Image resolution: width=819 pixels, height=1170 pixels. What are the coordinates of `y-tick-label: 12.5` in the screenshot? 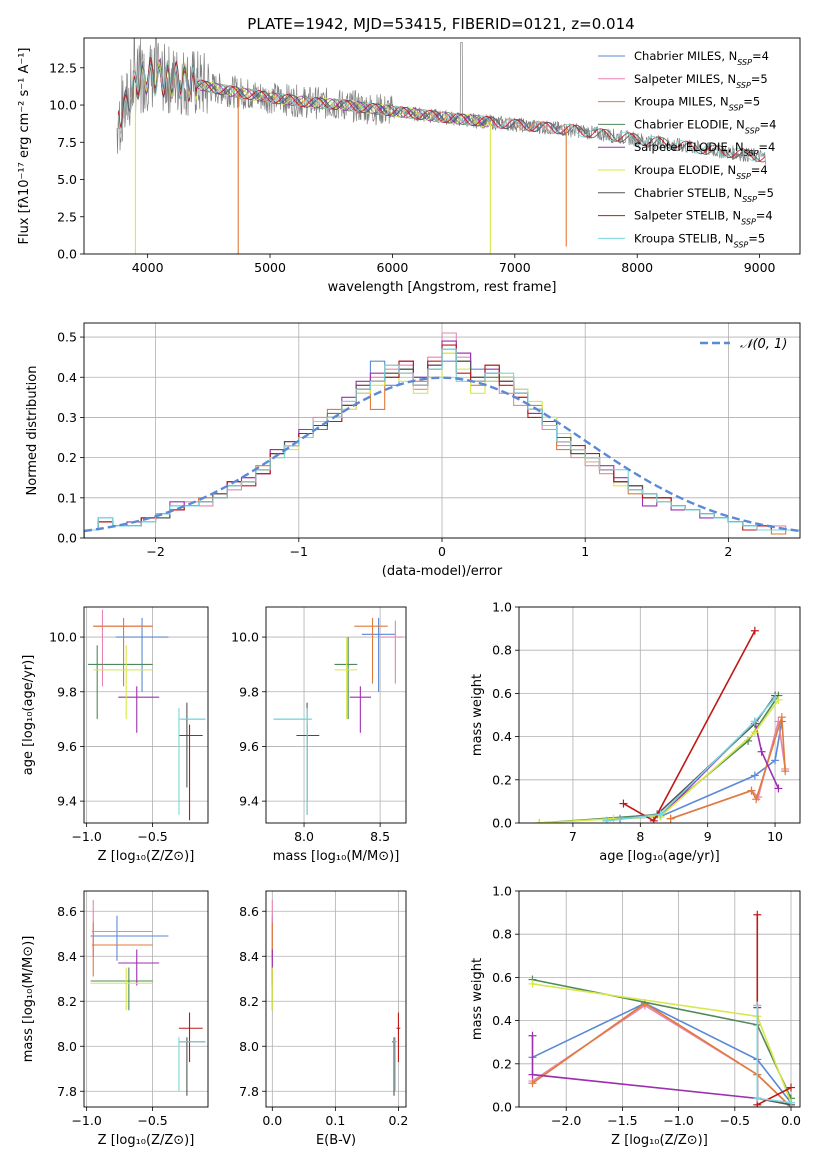 It's located at (63, 67).